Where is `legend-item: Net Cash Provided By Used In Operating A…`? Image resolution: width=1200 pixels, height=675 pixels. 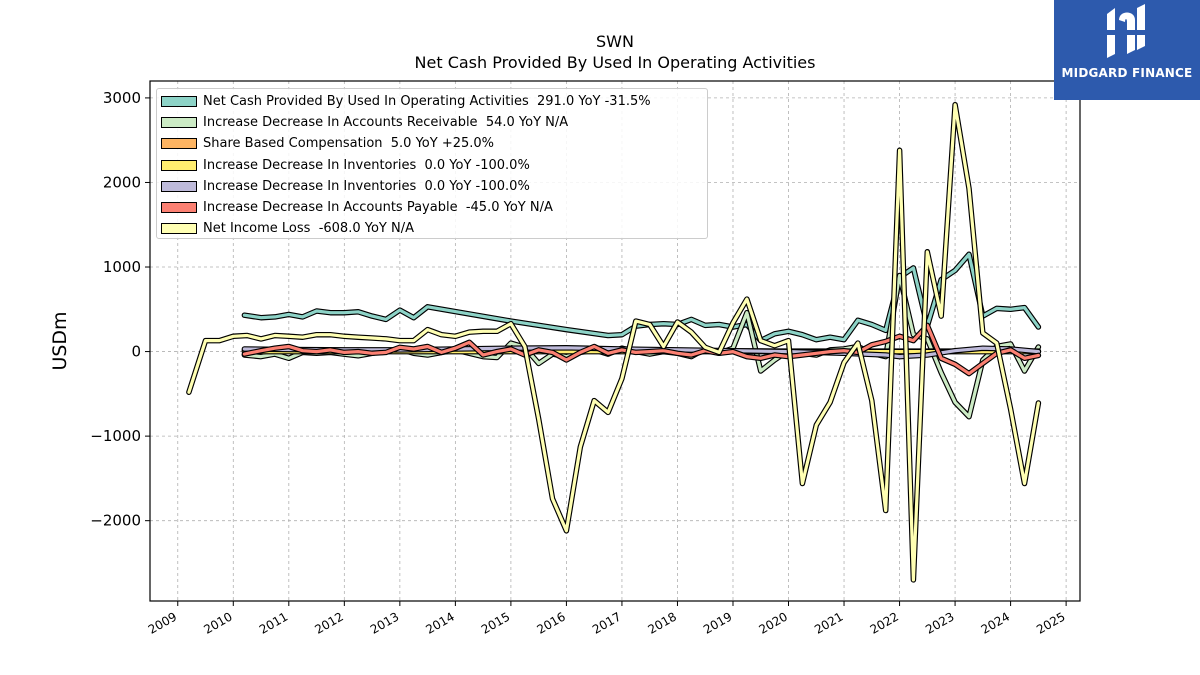 legend-item: Net Cash Provided By Used In Operating A… is located at coordinates (434, 101).